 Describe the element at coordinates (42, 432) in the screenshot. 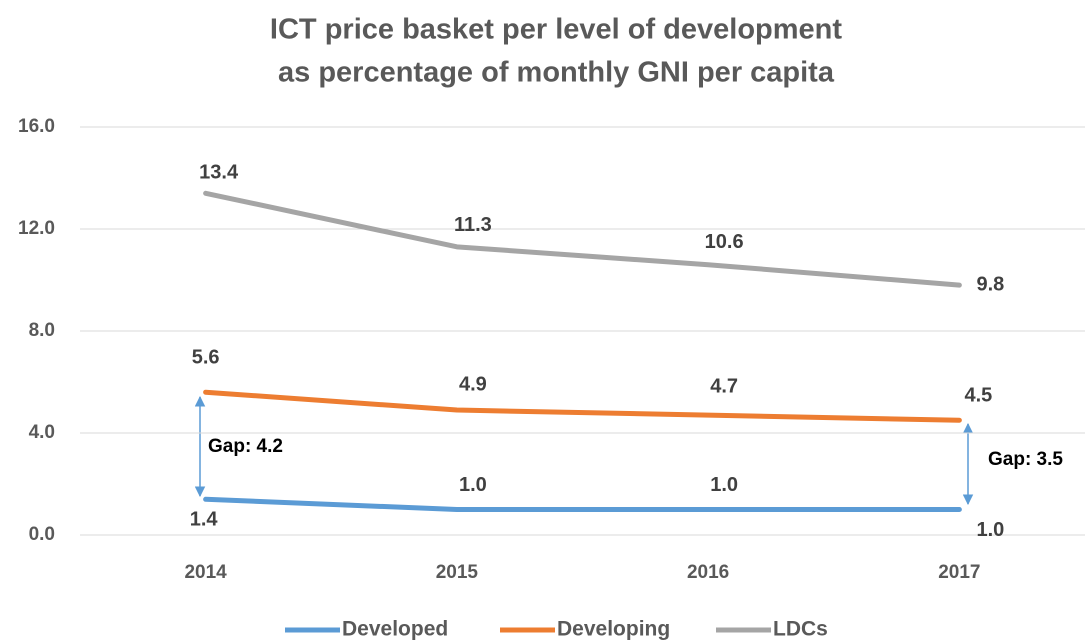

I see `y-tick-label: 4.0` at that location.